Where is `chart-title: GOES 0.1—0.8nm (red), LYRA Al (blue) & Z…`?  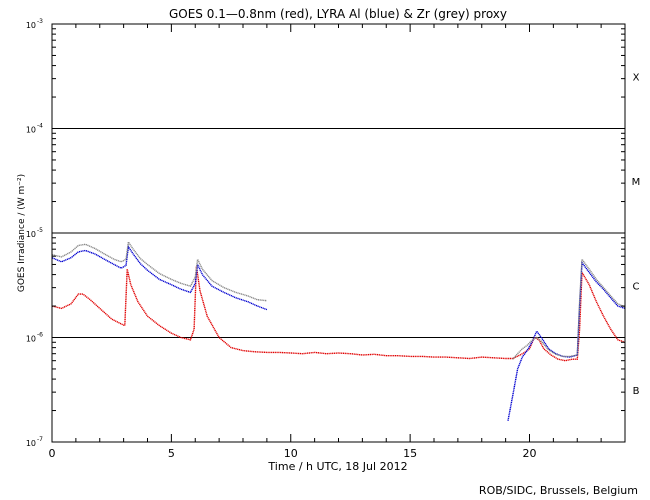 chart-title: GOES 0.1—0.8nm (red), LYRA Al (blue) & Z… is located at coordinates (338, 14).